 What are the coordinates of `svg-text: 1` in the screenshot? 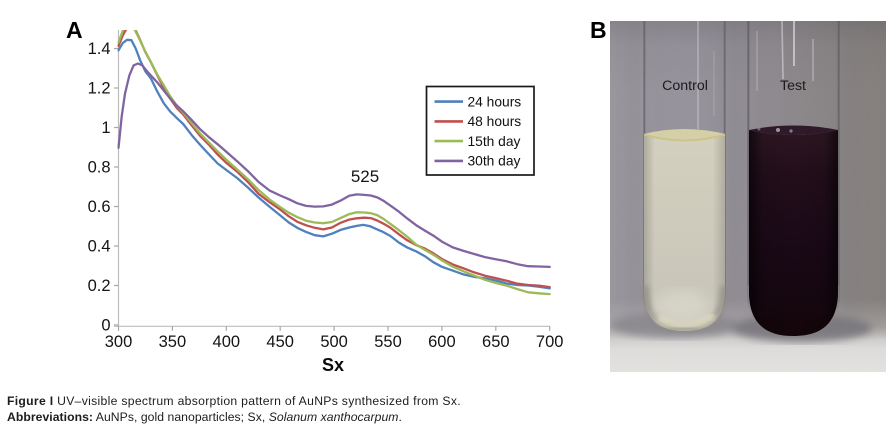 It's located at (105, 128).